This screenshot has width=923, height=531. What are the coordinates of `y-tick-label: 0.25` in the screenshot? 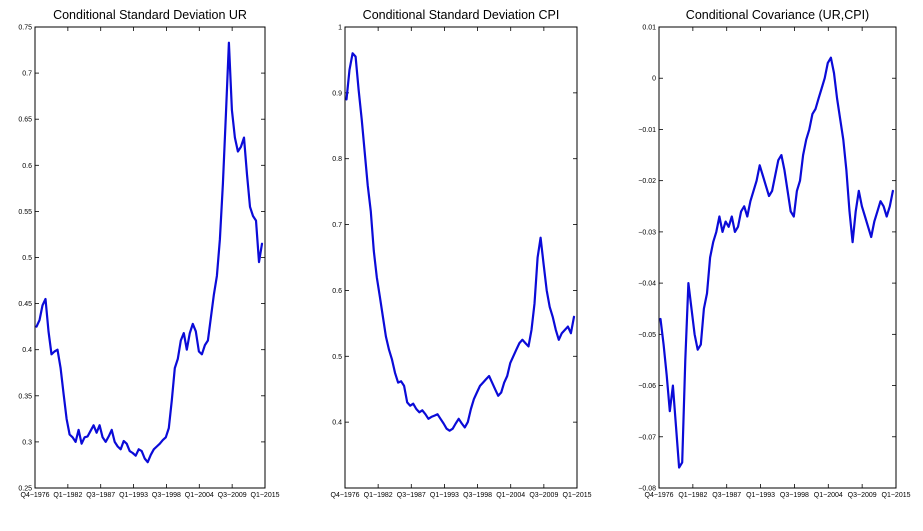 It's located at (25, 489).